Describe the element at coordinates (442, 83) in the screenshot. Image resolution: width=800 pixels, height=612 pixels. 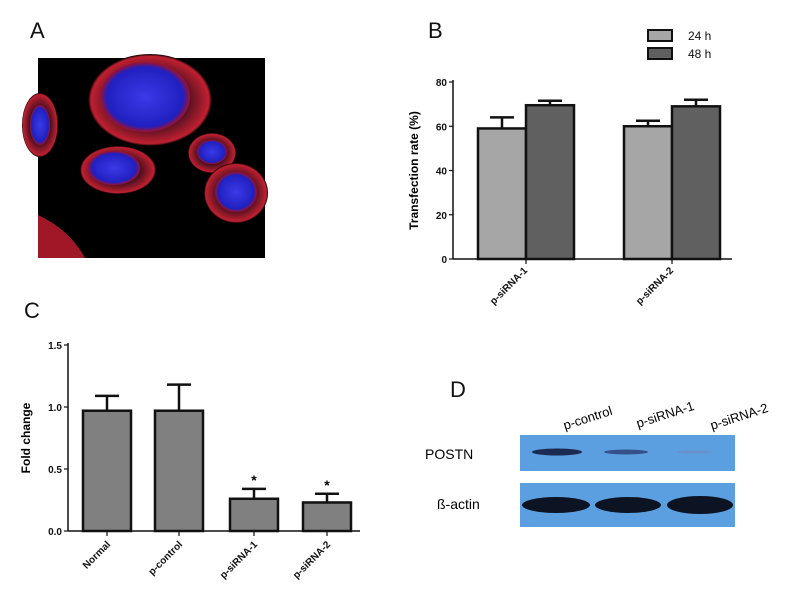
I see `y-tick-label: 80` at that location.